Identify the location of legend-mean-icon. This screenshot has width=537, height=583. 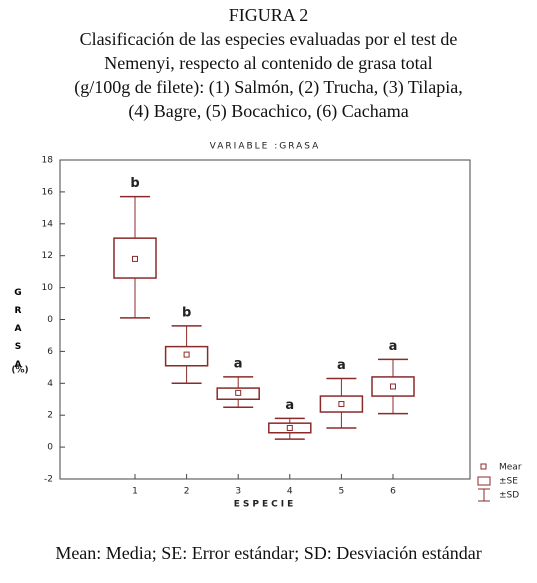
(483, 466).